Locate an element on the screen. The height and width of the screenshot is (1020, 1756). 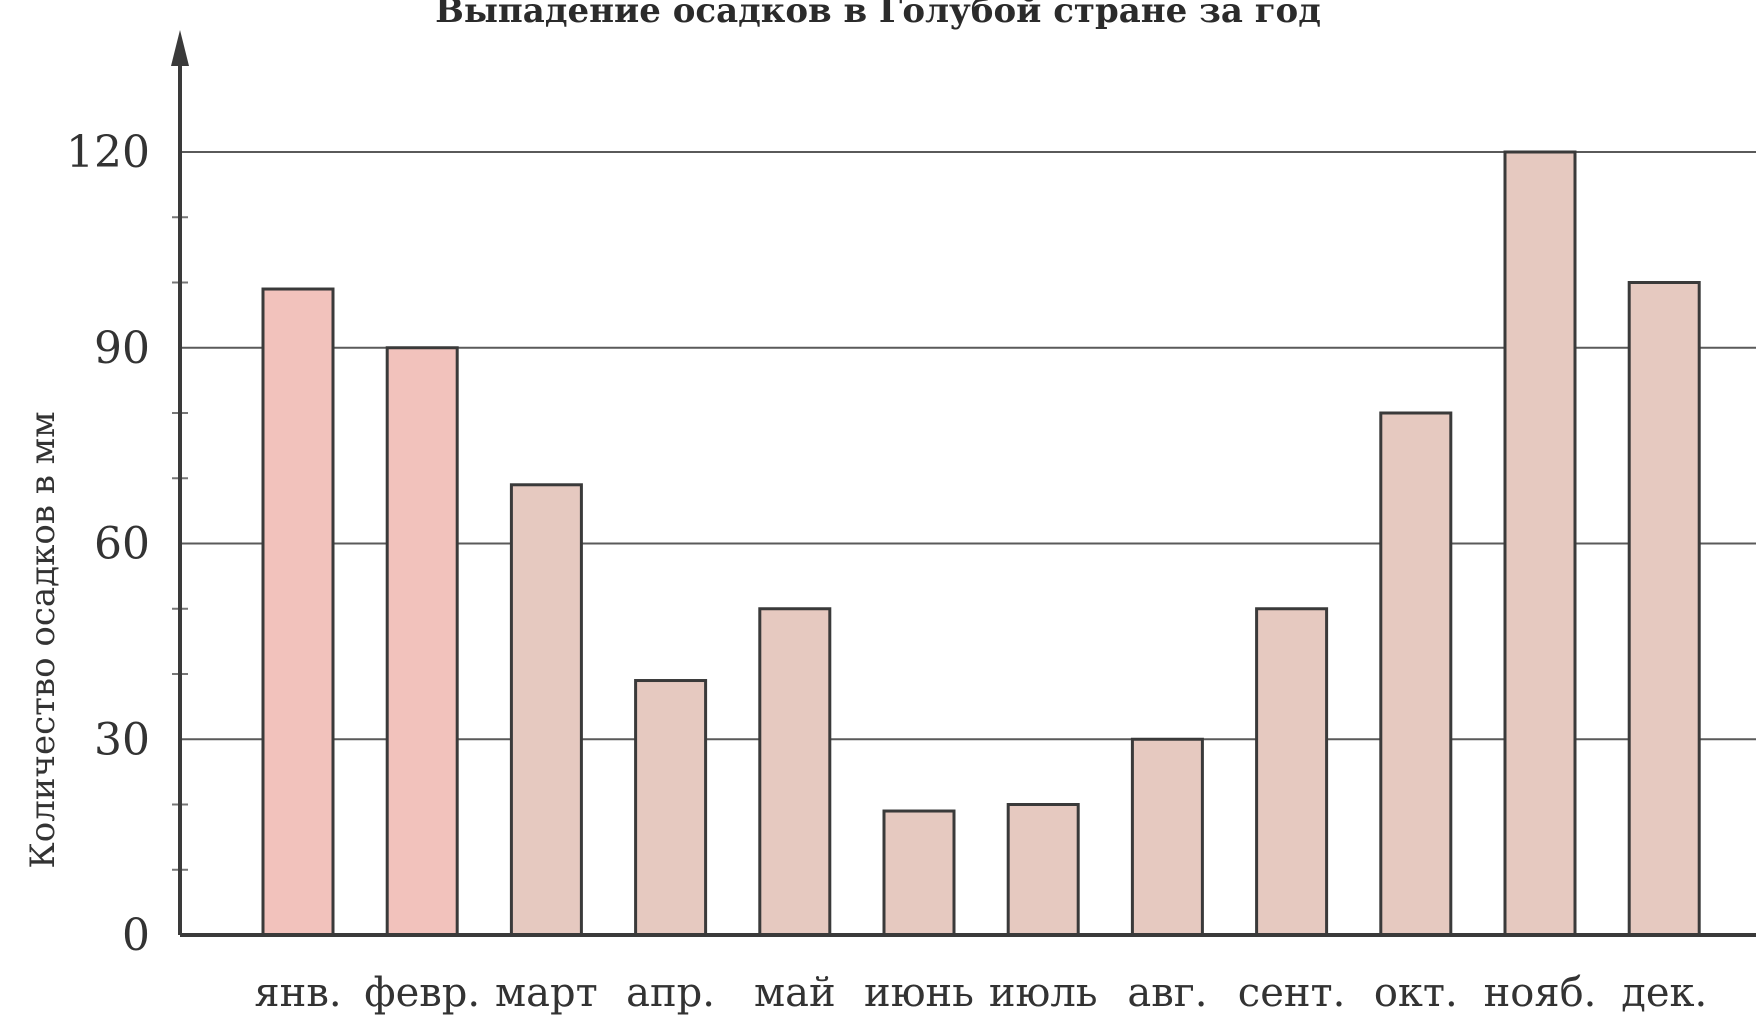
x-tick-label: дек. is located at coordinates (1664, 993).